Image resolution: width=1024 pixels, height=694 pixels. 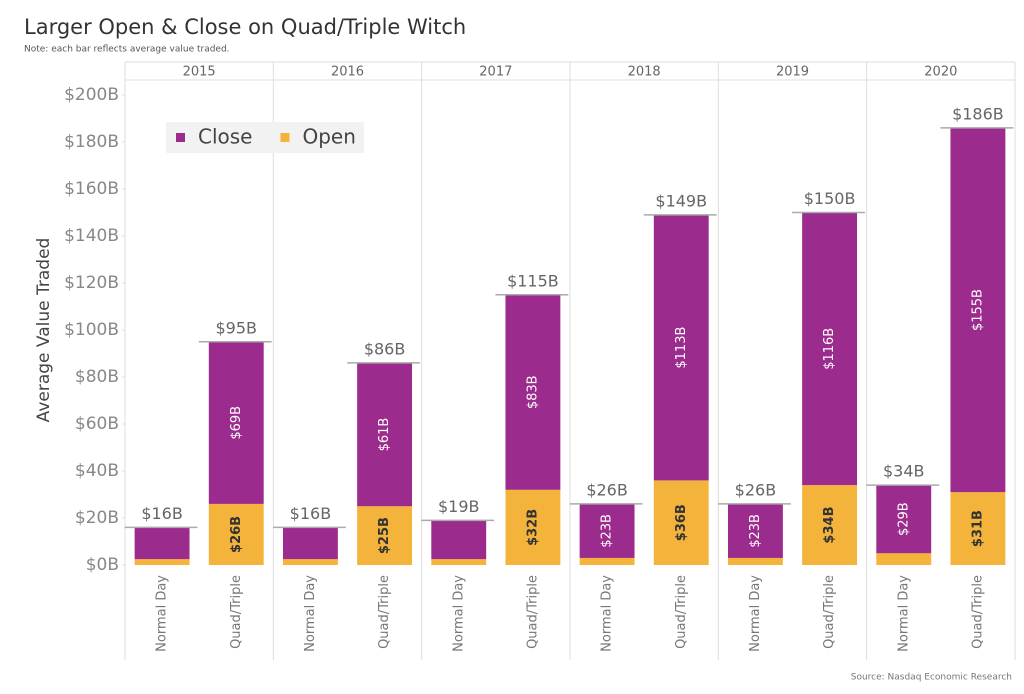 What do you see at coordinates (102, 565) in the screenshot?
I see `y-tick-label: $0B` at bounding box center [102, 565].